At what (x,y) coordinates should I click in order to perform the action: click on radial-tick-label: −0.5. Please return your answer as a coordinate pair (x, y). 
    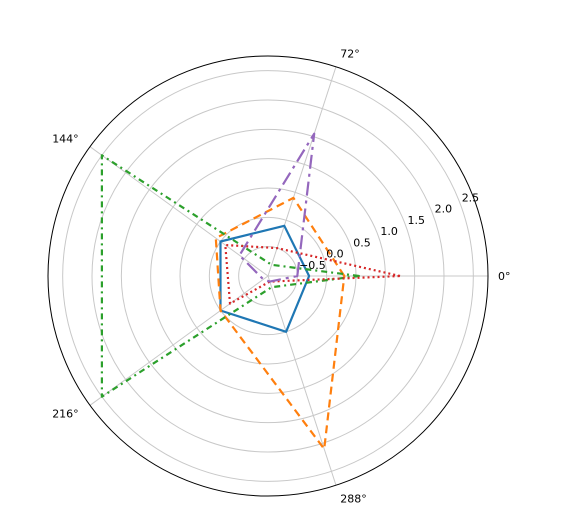
    Looking at the image, I should click on (312, 265).